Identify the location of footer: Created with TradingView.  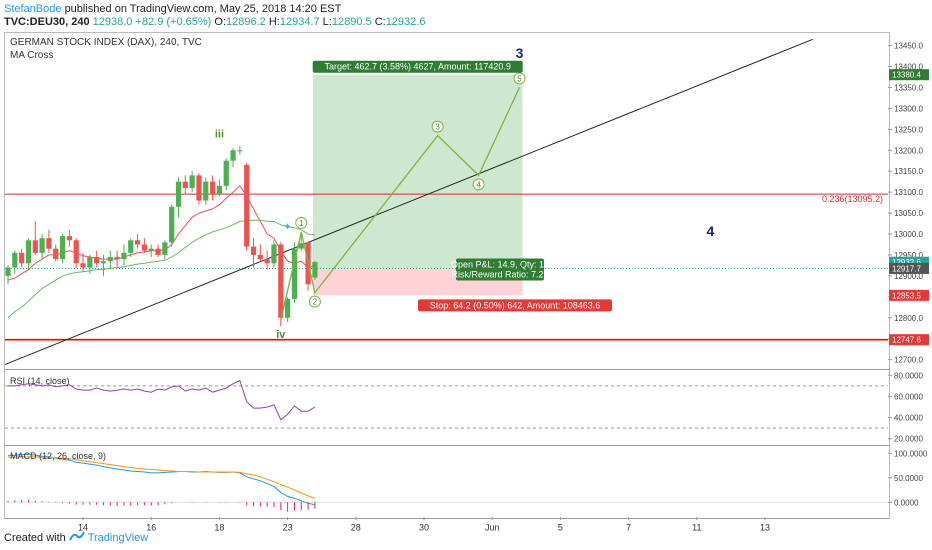
(76, 537).